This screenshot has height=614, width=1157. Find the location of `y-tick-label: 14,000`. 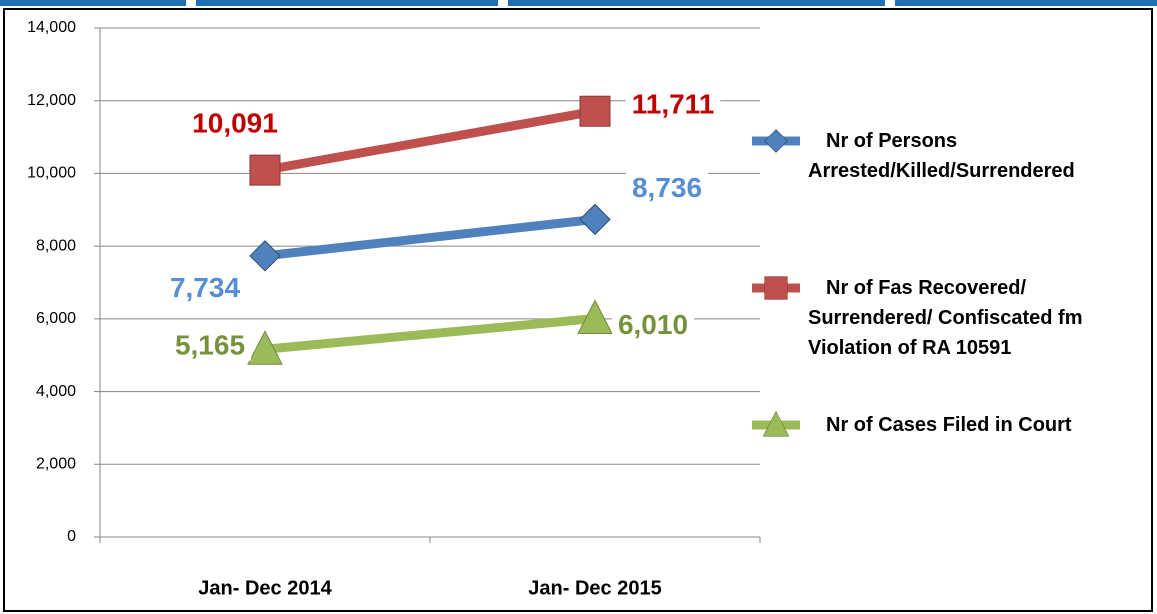

y-tick-label: 14,000 is located at coordinates (51, 27).